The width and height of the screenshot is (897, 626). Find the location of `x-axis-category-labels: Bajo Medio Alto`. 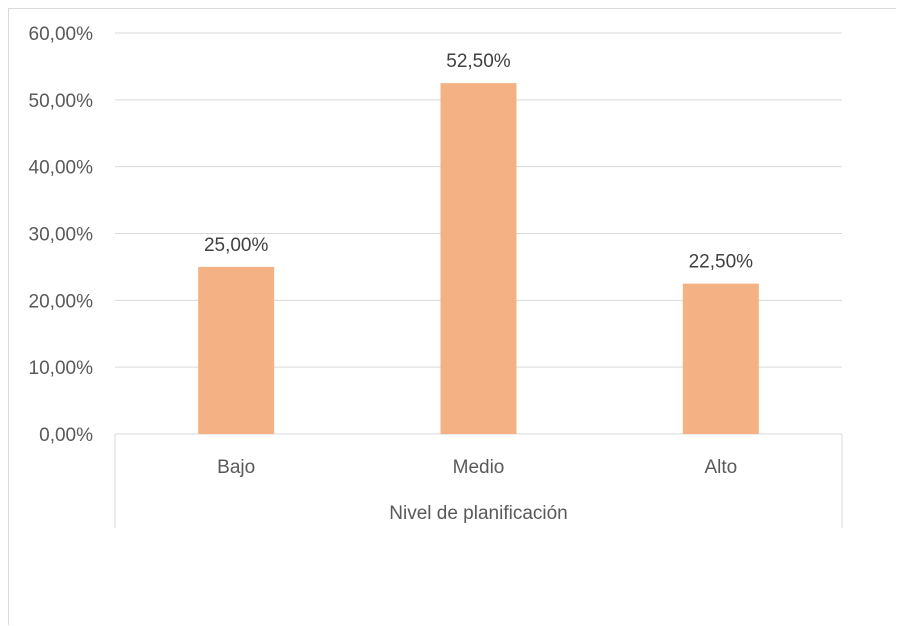

x-axis-category-labels: Bajo Medio Alto is located at coordinates (477, 467).